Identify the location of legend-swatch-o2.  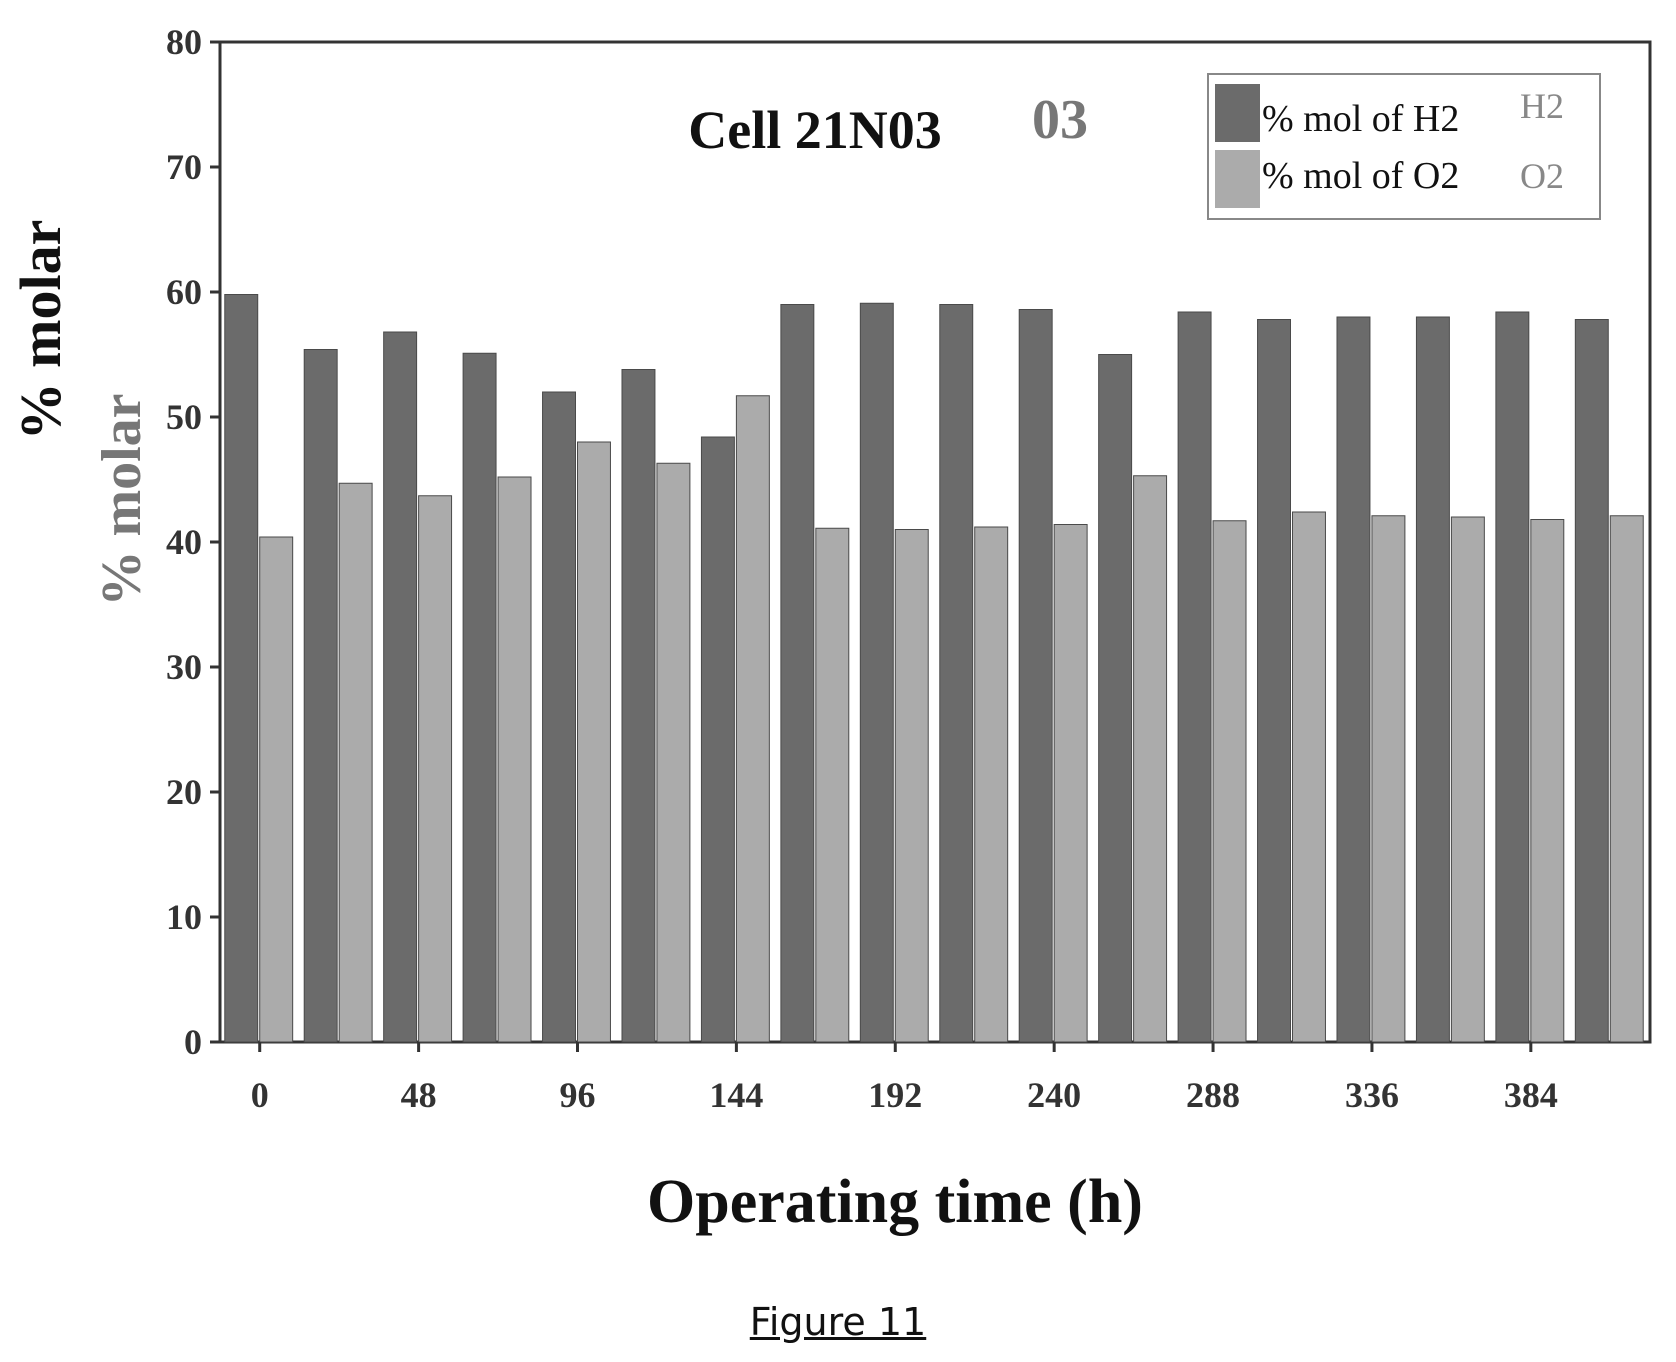
(1237, 179).